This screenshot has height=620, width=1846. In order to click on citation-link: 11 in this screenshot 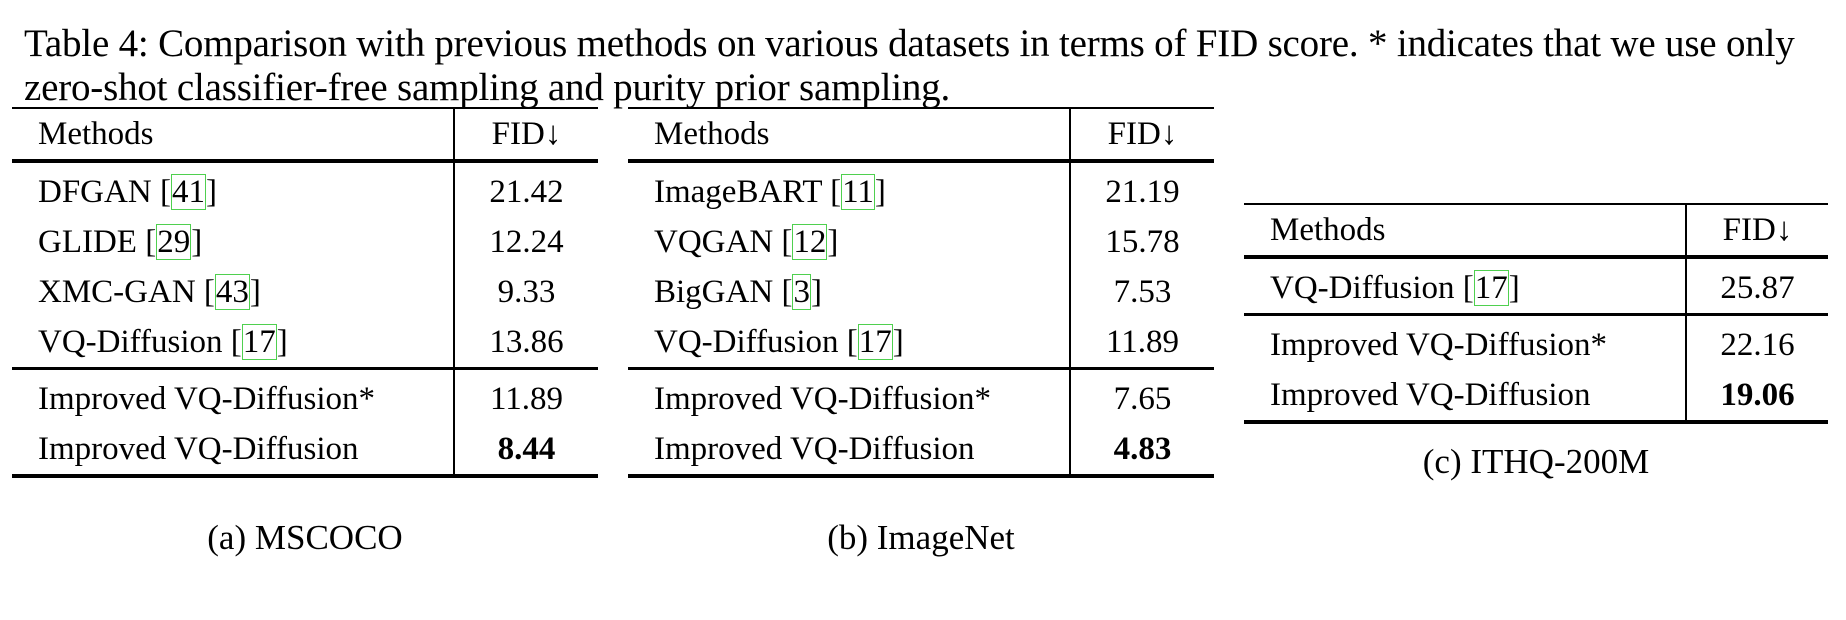, I will do `click(858, 192)`.